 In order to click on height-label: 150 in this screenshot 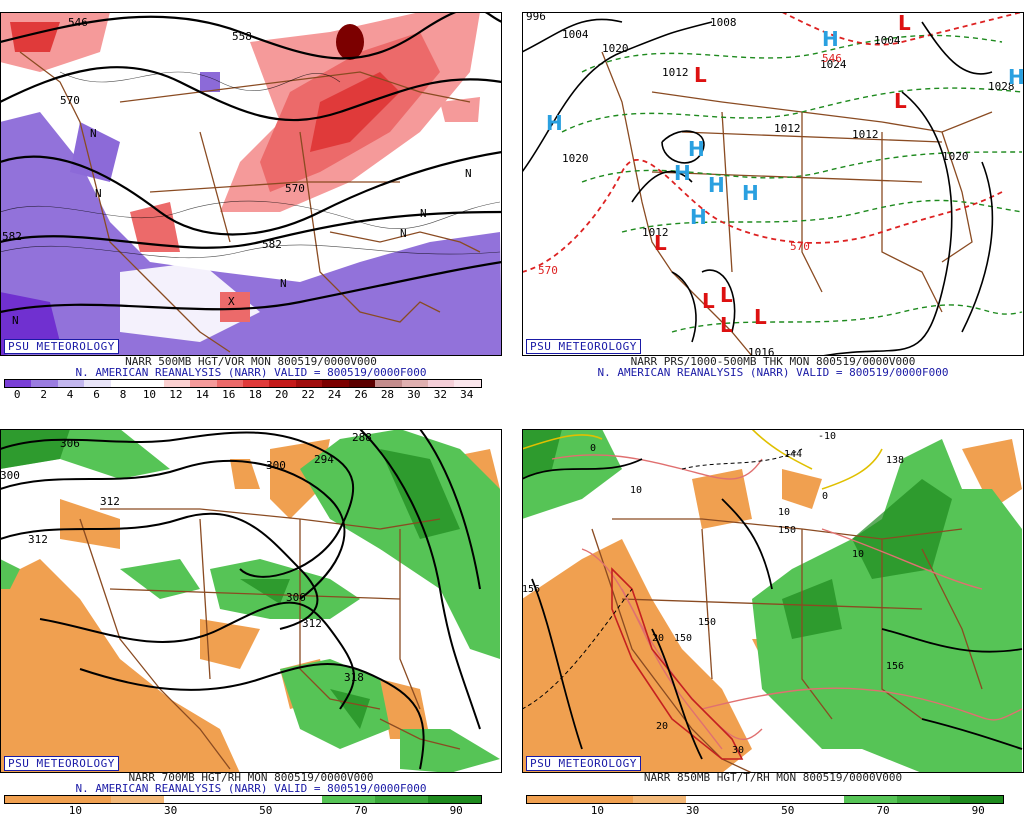, I will do `click(683, 638)`.